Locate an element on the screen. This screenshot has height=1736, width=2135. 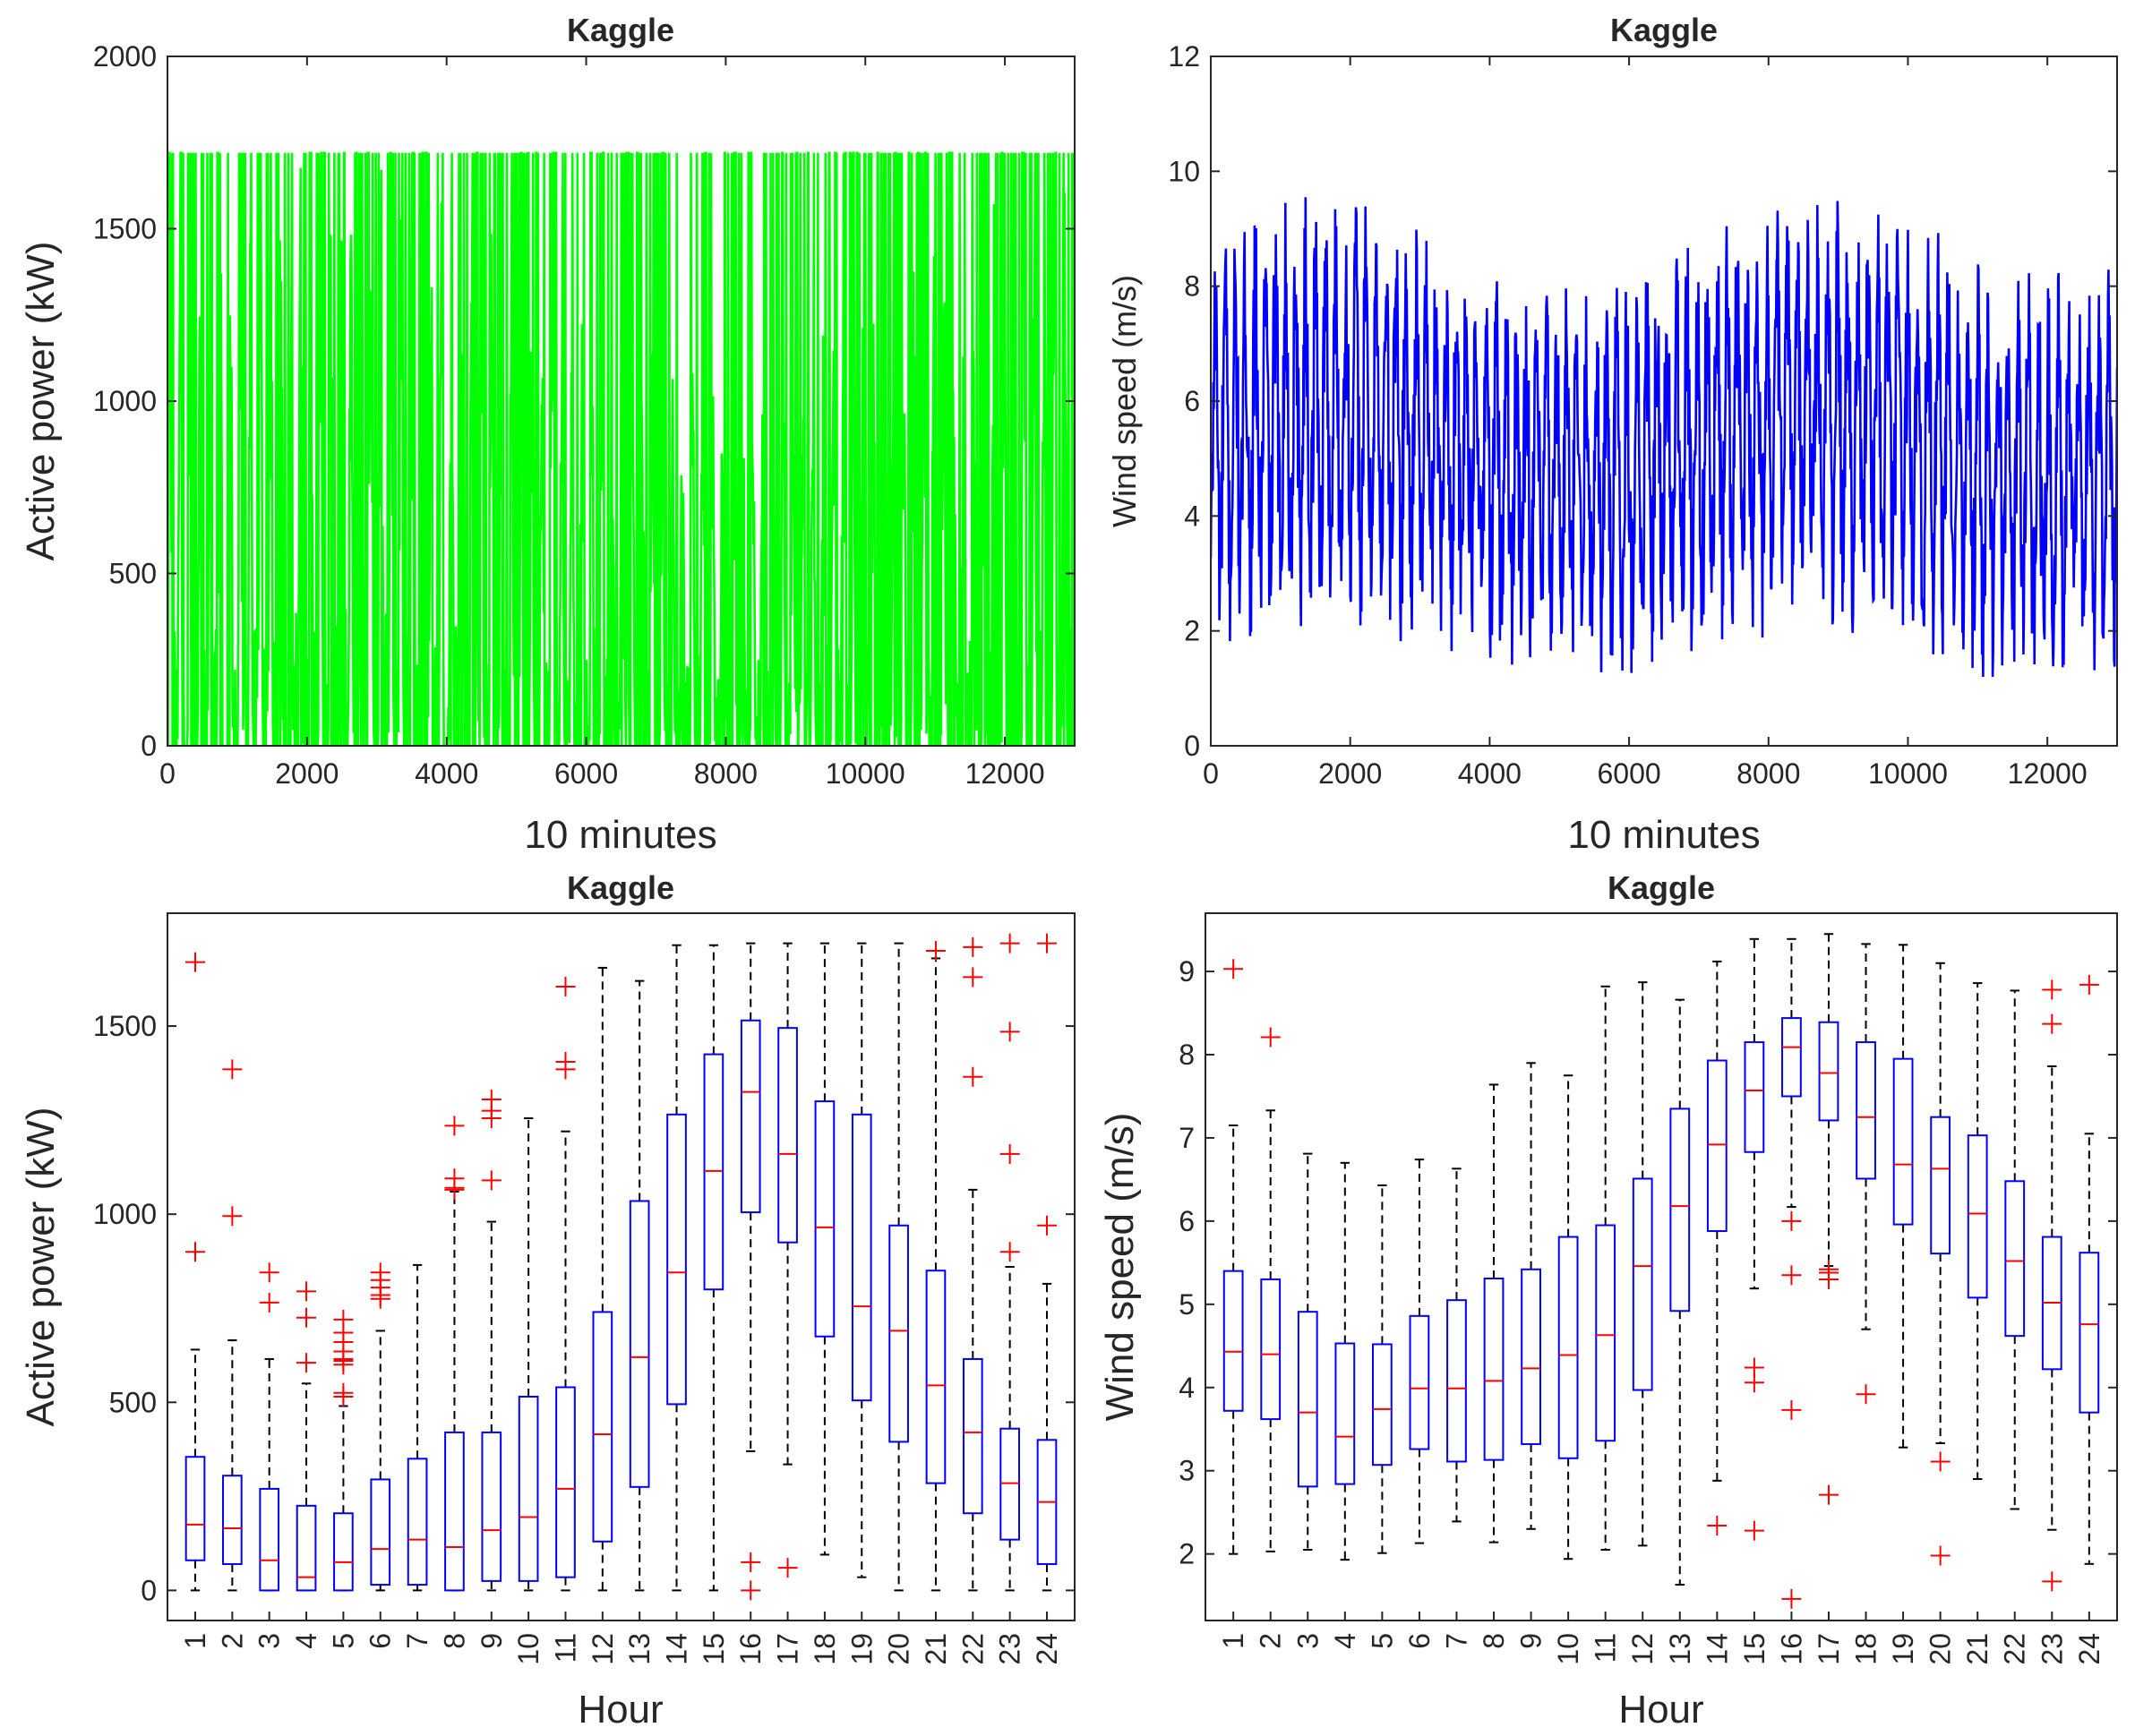
x-tick-label: 6000 is located at coordinates (586, 773).